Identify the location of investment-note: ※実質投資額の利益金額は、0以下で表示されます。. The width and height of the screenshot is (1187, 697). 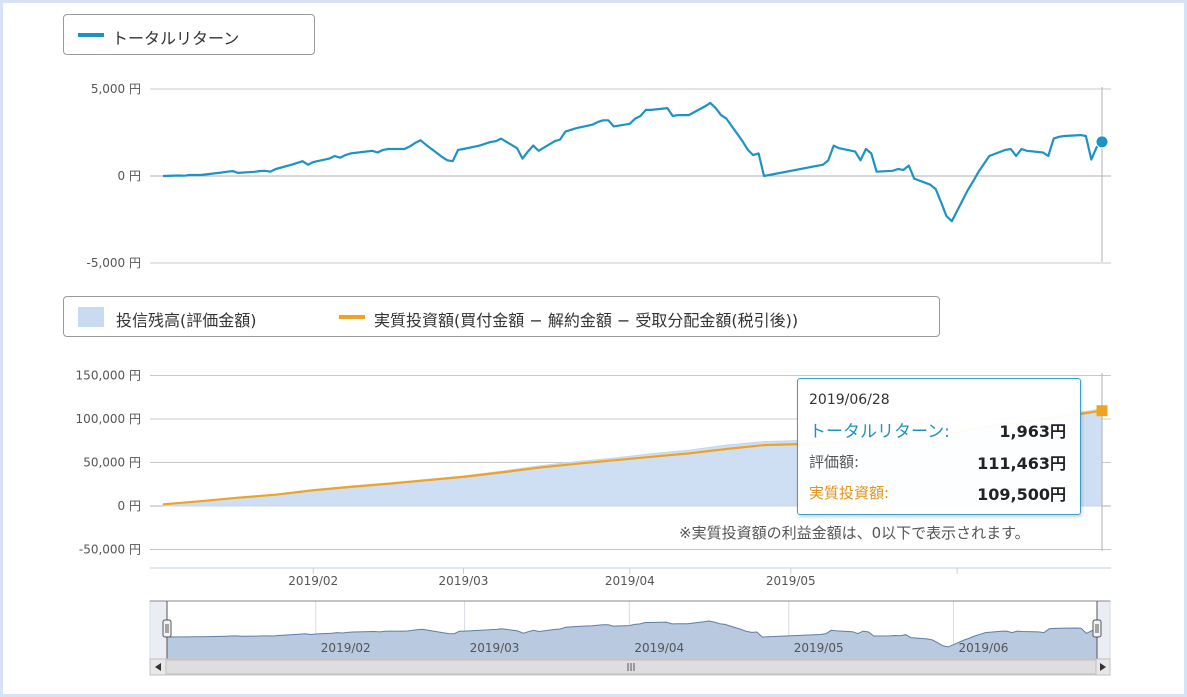
(854, 533).